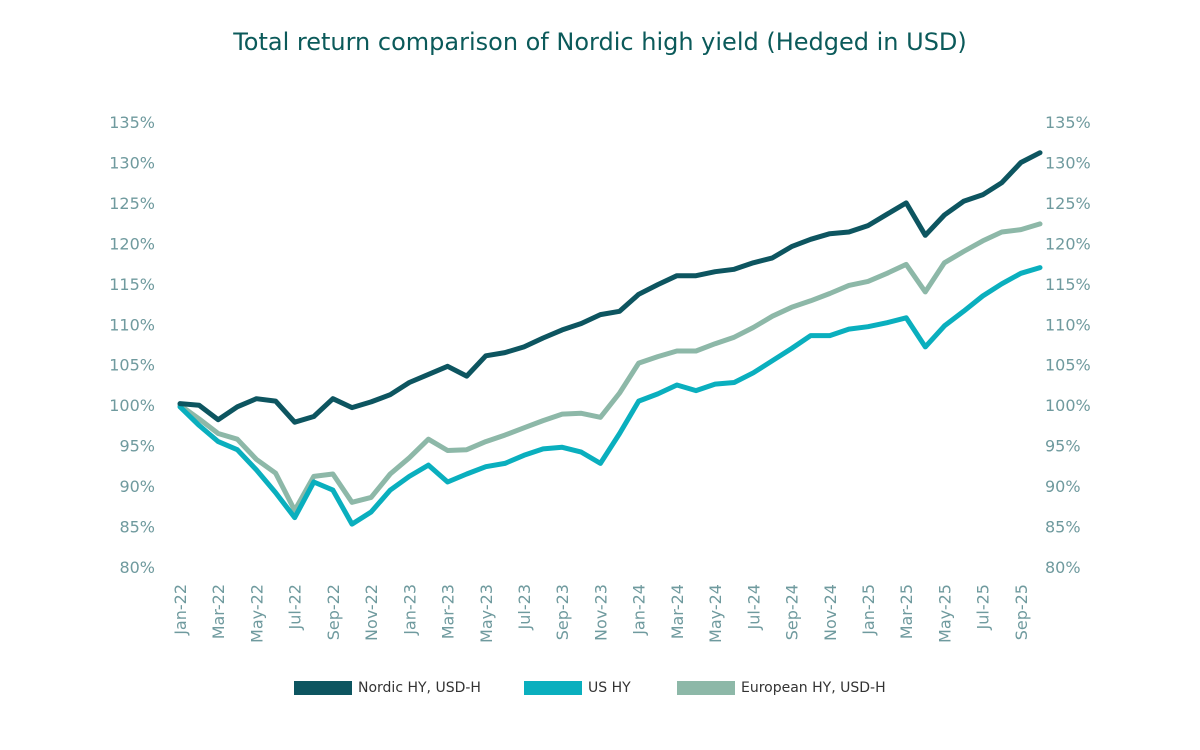  I want to click on legend-label-us-hy: US HY, so click(609, 688).